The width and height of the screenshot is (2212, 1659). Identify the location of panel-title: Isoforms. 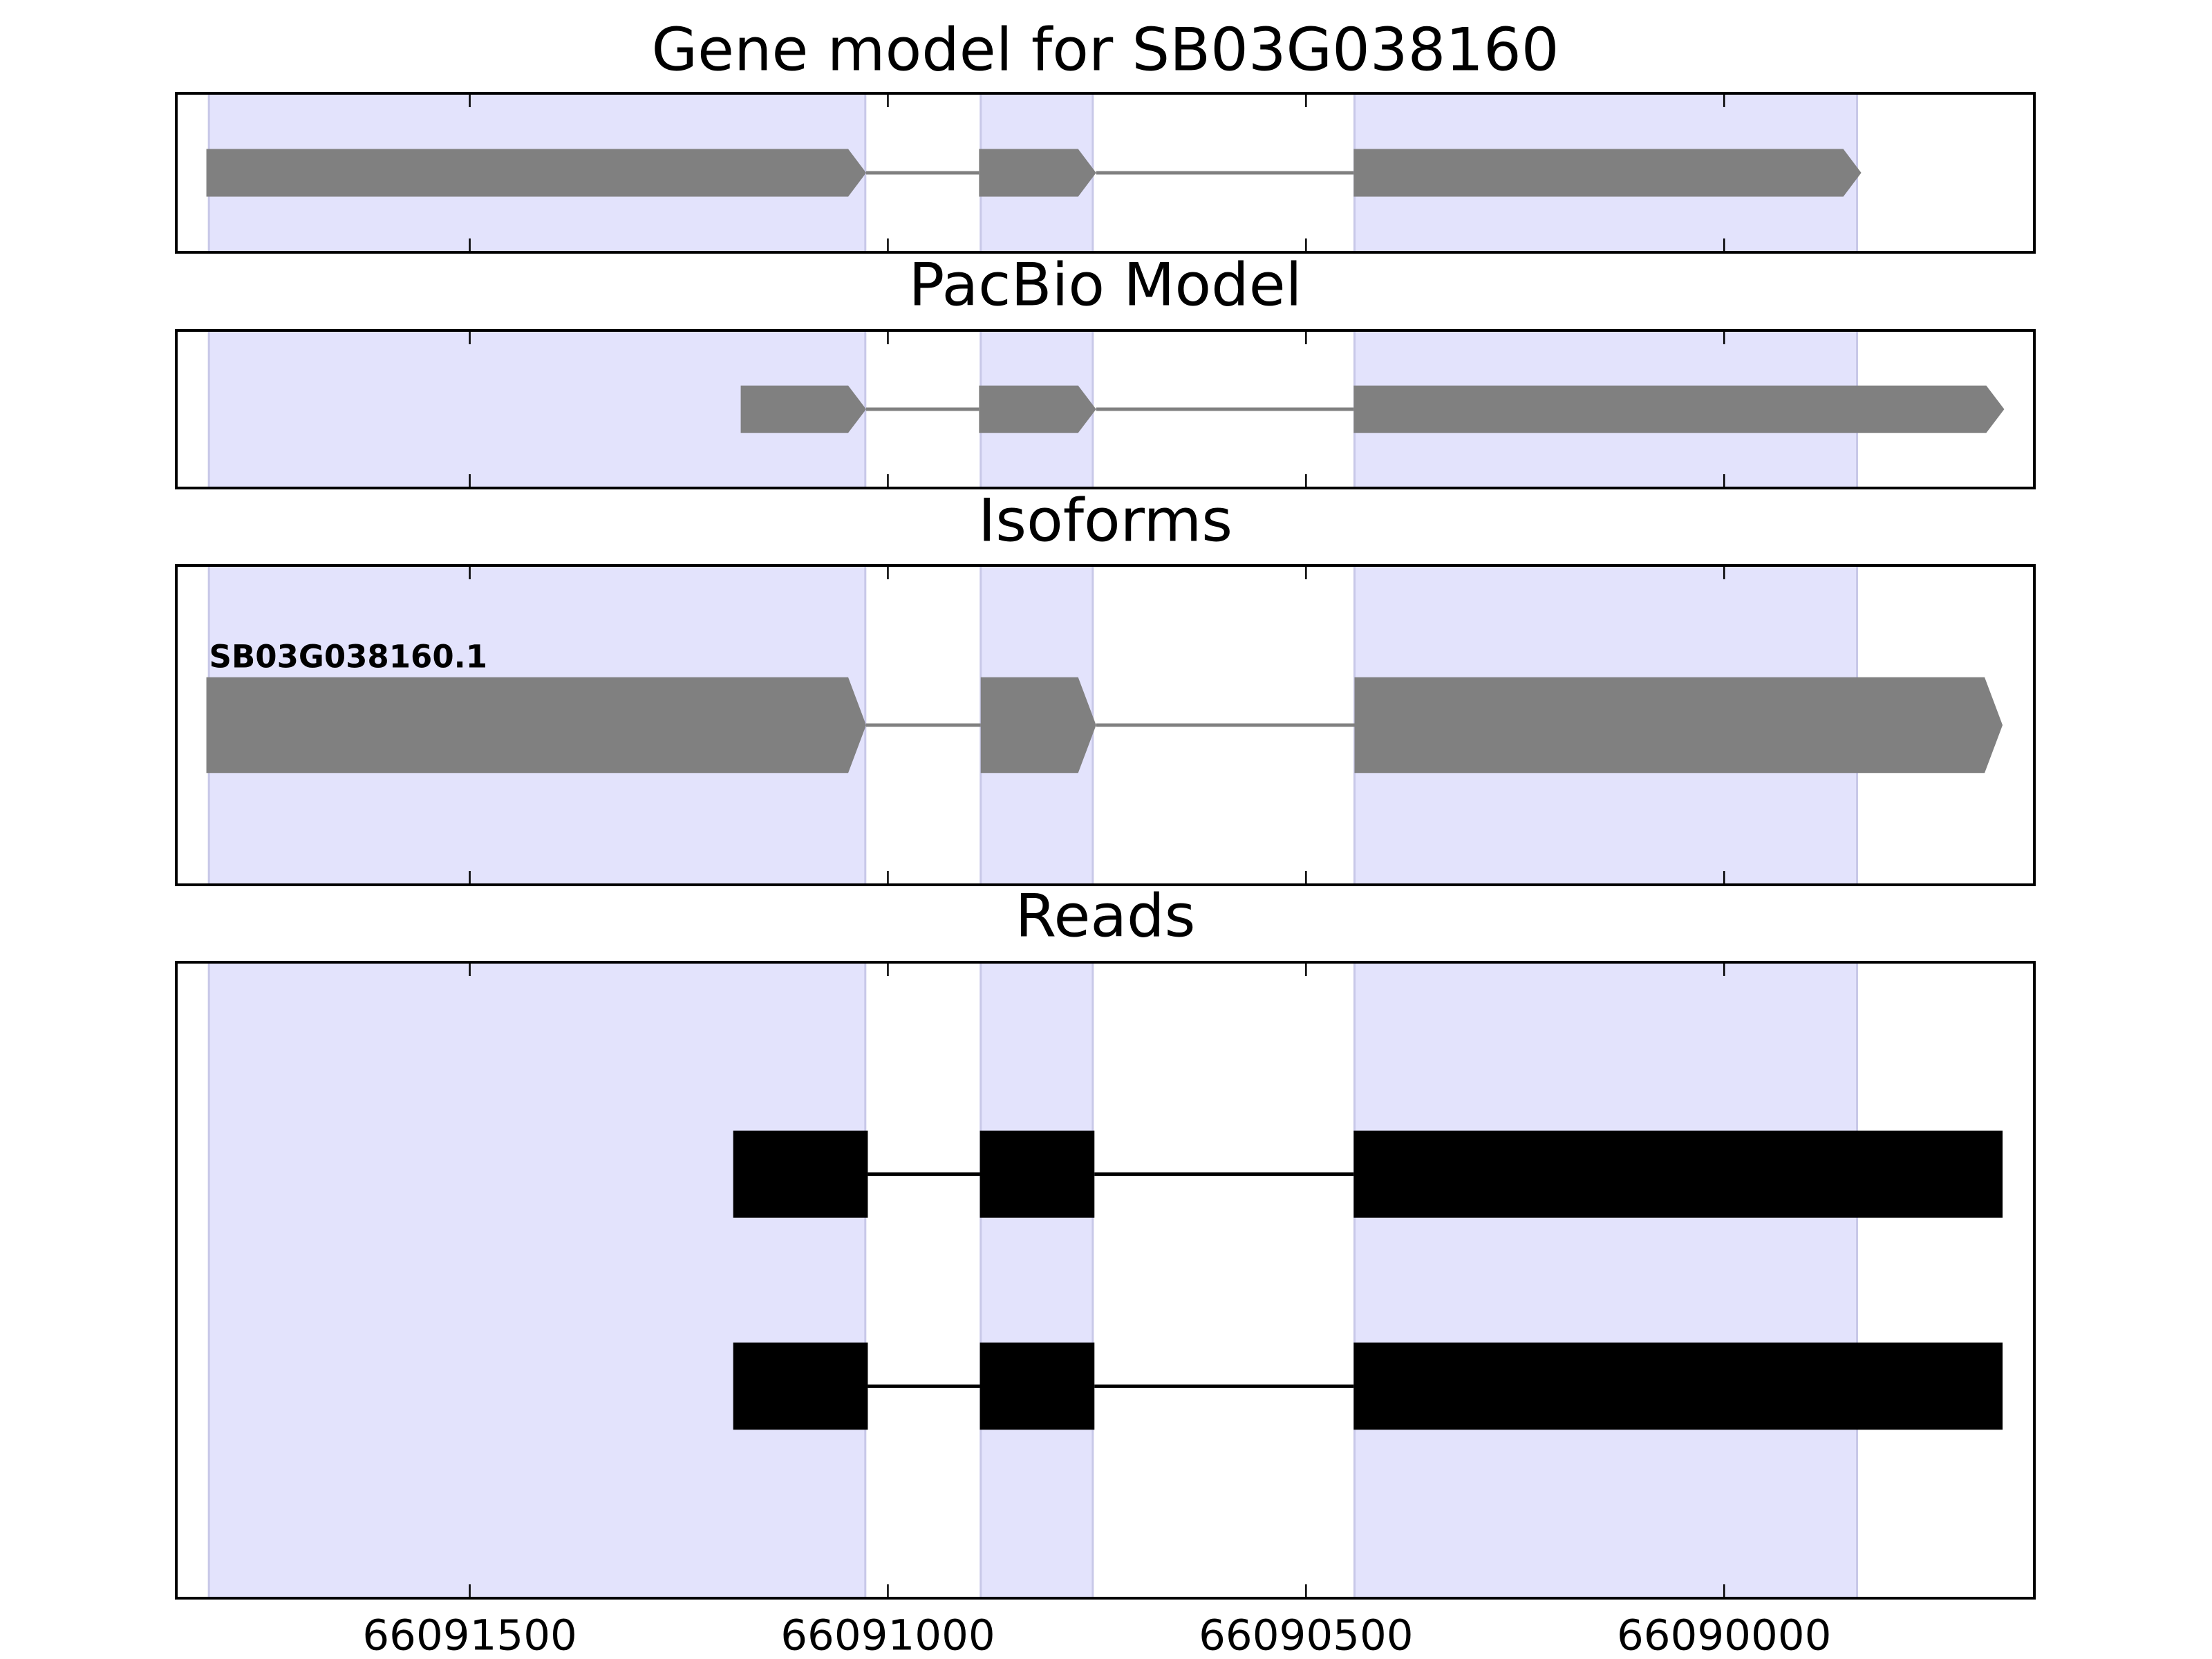
(1105, 520).